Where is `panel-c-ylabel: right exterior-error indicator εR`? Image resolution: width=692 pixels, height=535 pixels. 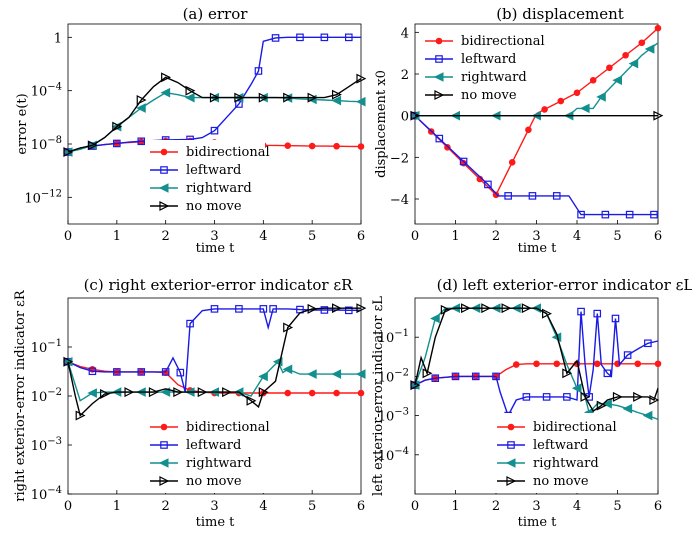
panel-c-ylabel: right exterior-error indicator εR is located at coordinates (20, 395).